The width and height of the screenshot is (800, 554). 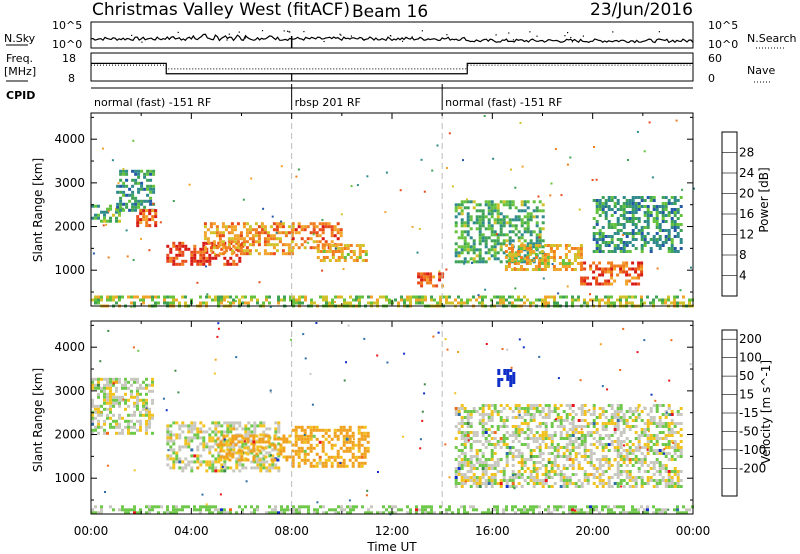 I want to click on nsearch-point, so click(x=324, y=41).